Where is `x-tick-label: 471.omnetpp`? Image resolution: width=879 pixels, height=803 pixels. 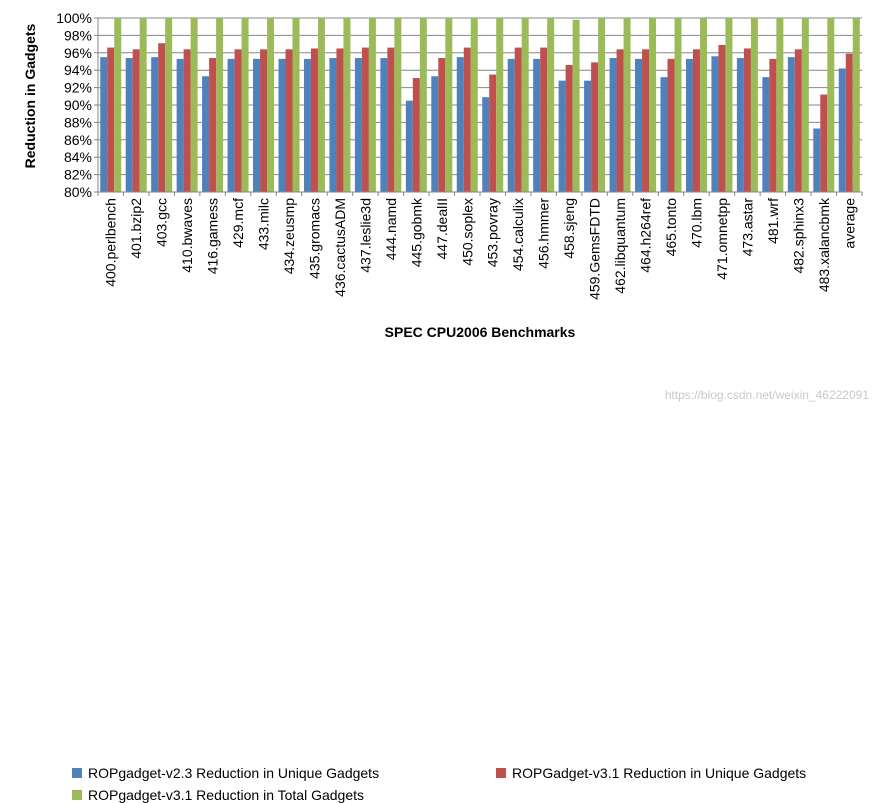 x-tick-label: 471.omnetpp is located at coordinates (722, 239).